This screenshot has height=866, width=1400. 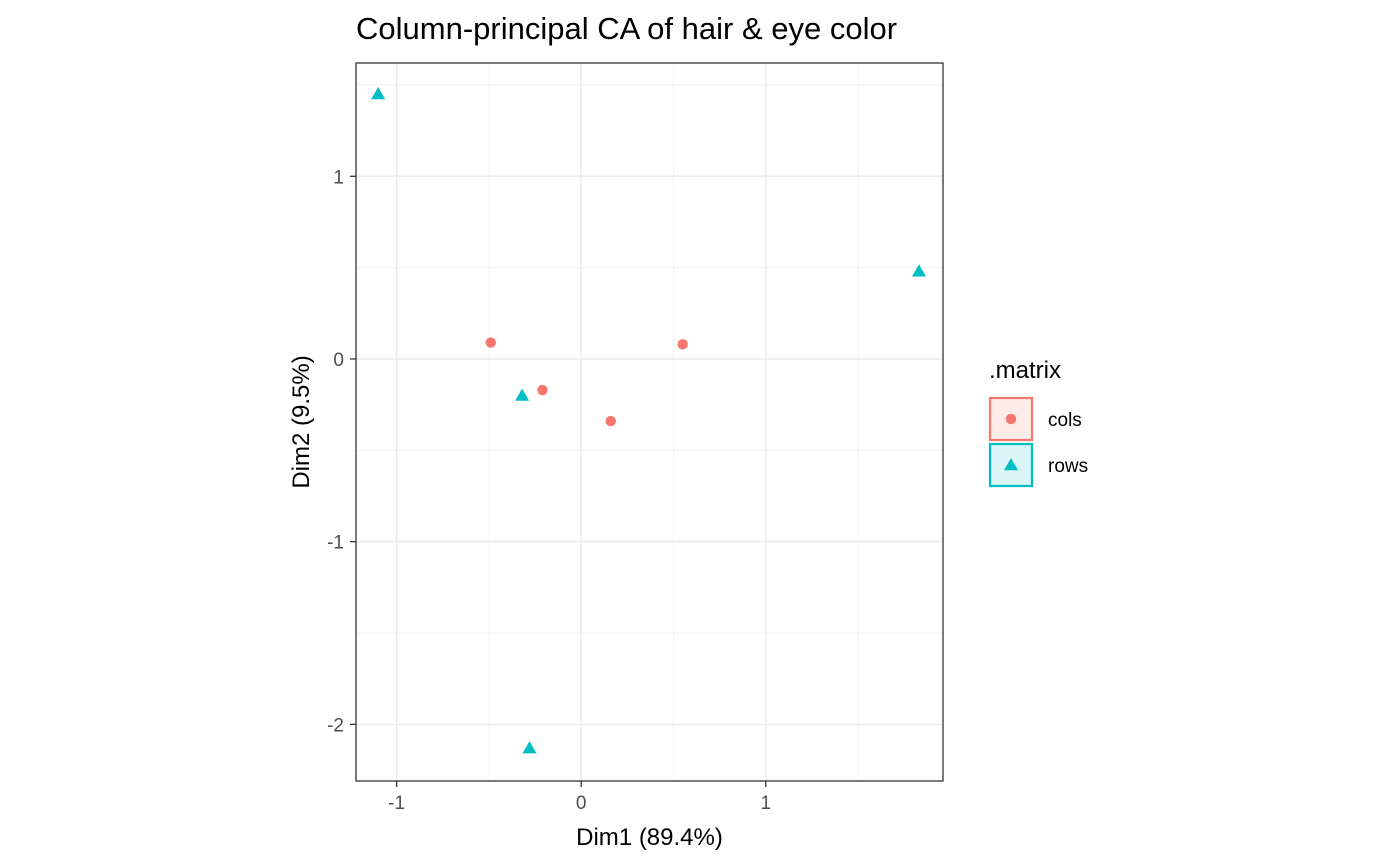 I want to click on legend-marker-cols, so click(x=1011, y=419).